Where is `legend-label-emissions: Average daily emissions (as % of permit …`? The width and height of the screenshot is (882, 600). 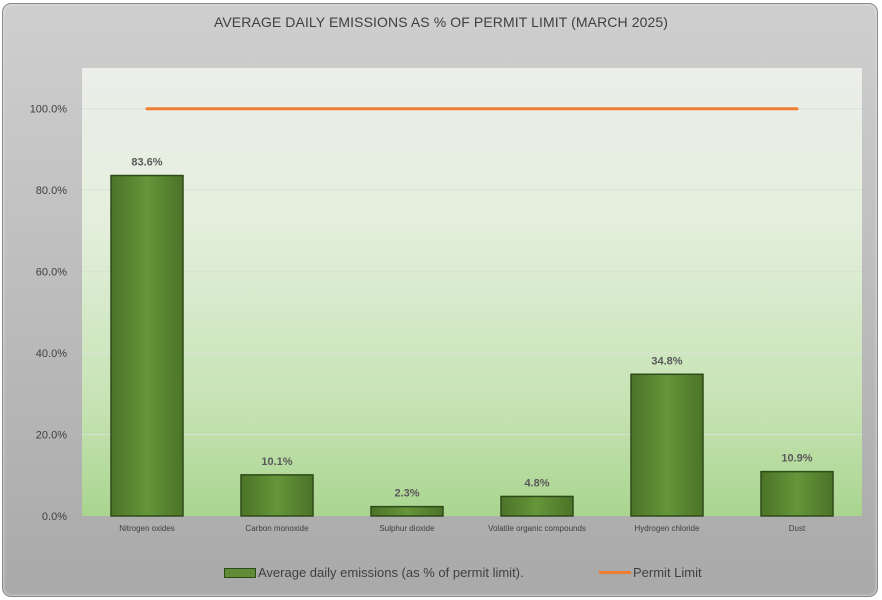 legend-label-emissions: Average daily emissions (as % of permit … is located at coordinates (391, 572).